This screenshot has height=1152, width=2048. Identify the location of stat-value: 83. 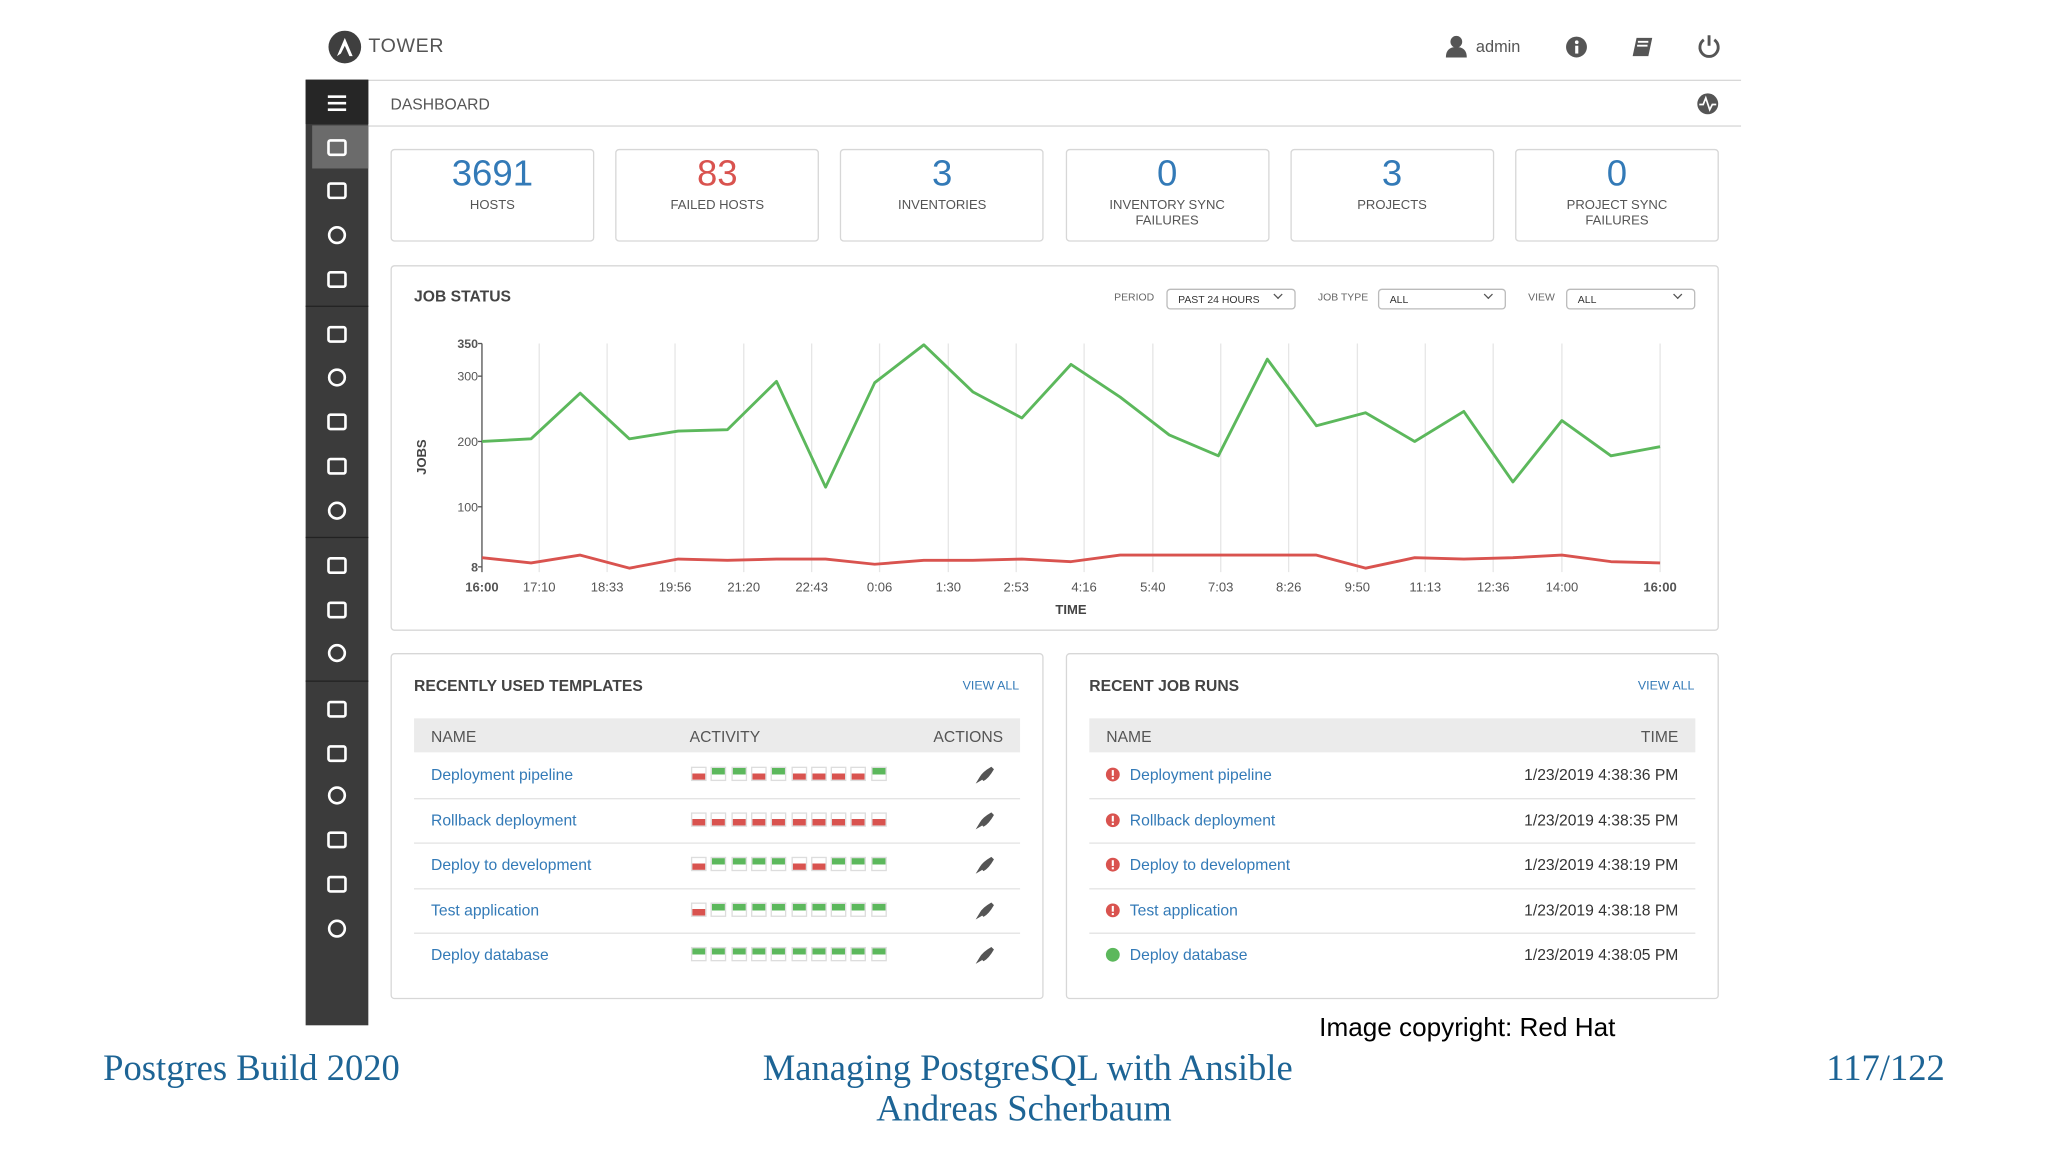
(717, 173).